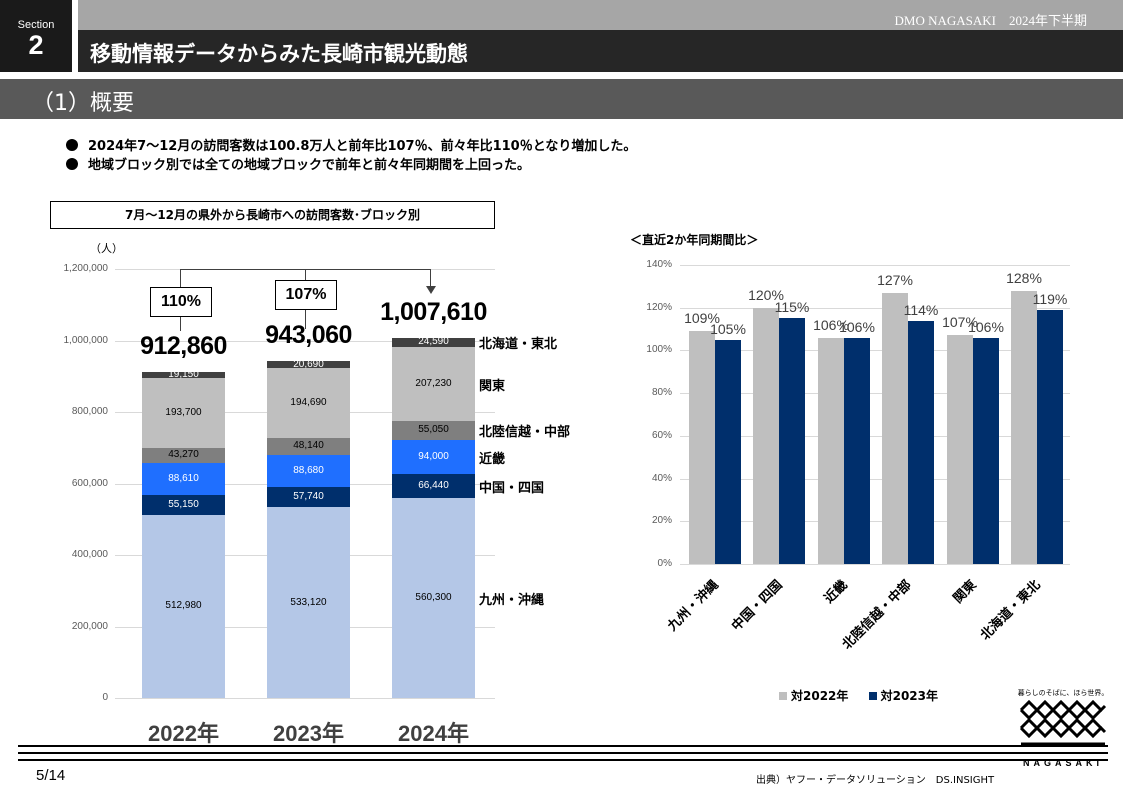  What do you see at coordinates (661, 521) in the screenshot?
I see `y-tick-label: 20%` at bounding box center [661, 521].